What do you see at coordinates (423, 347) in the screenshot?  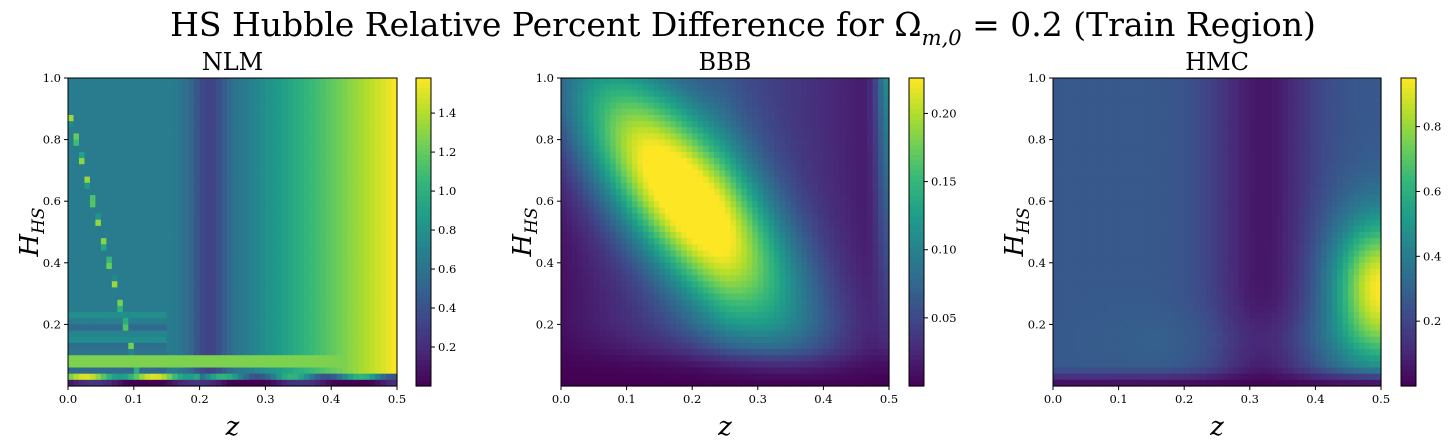 I see `colorbar-segment` at bounding box center [423, 347].